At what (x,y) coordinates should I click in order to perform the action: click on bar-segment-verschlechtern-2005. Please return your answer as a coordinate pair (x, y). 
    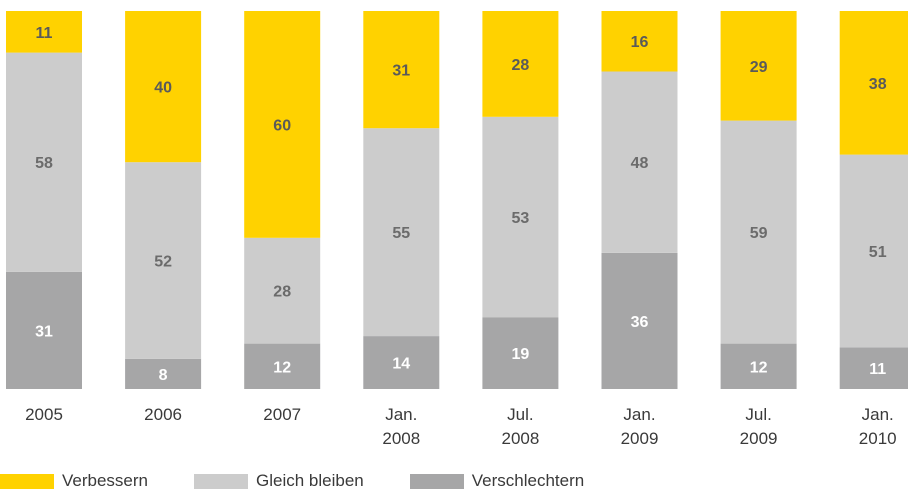
    Looking at the image, I should click on (44, 330).